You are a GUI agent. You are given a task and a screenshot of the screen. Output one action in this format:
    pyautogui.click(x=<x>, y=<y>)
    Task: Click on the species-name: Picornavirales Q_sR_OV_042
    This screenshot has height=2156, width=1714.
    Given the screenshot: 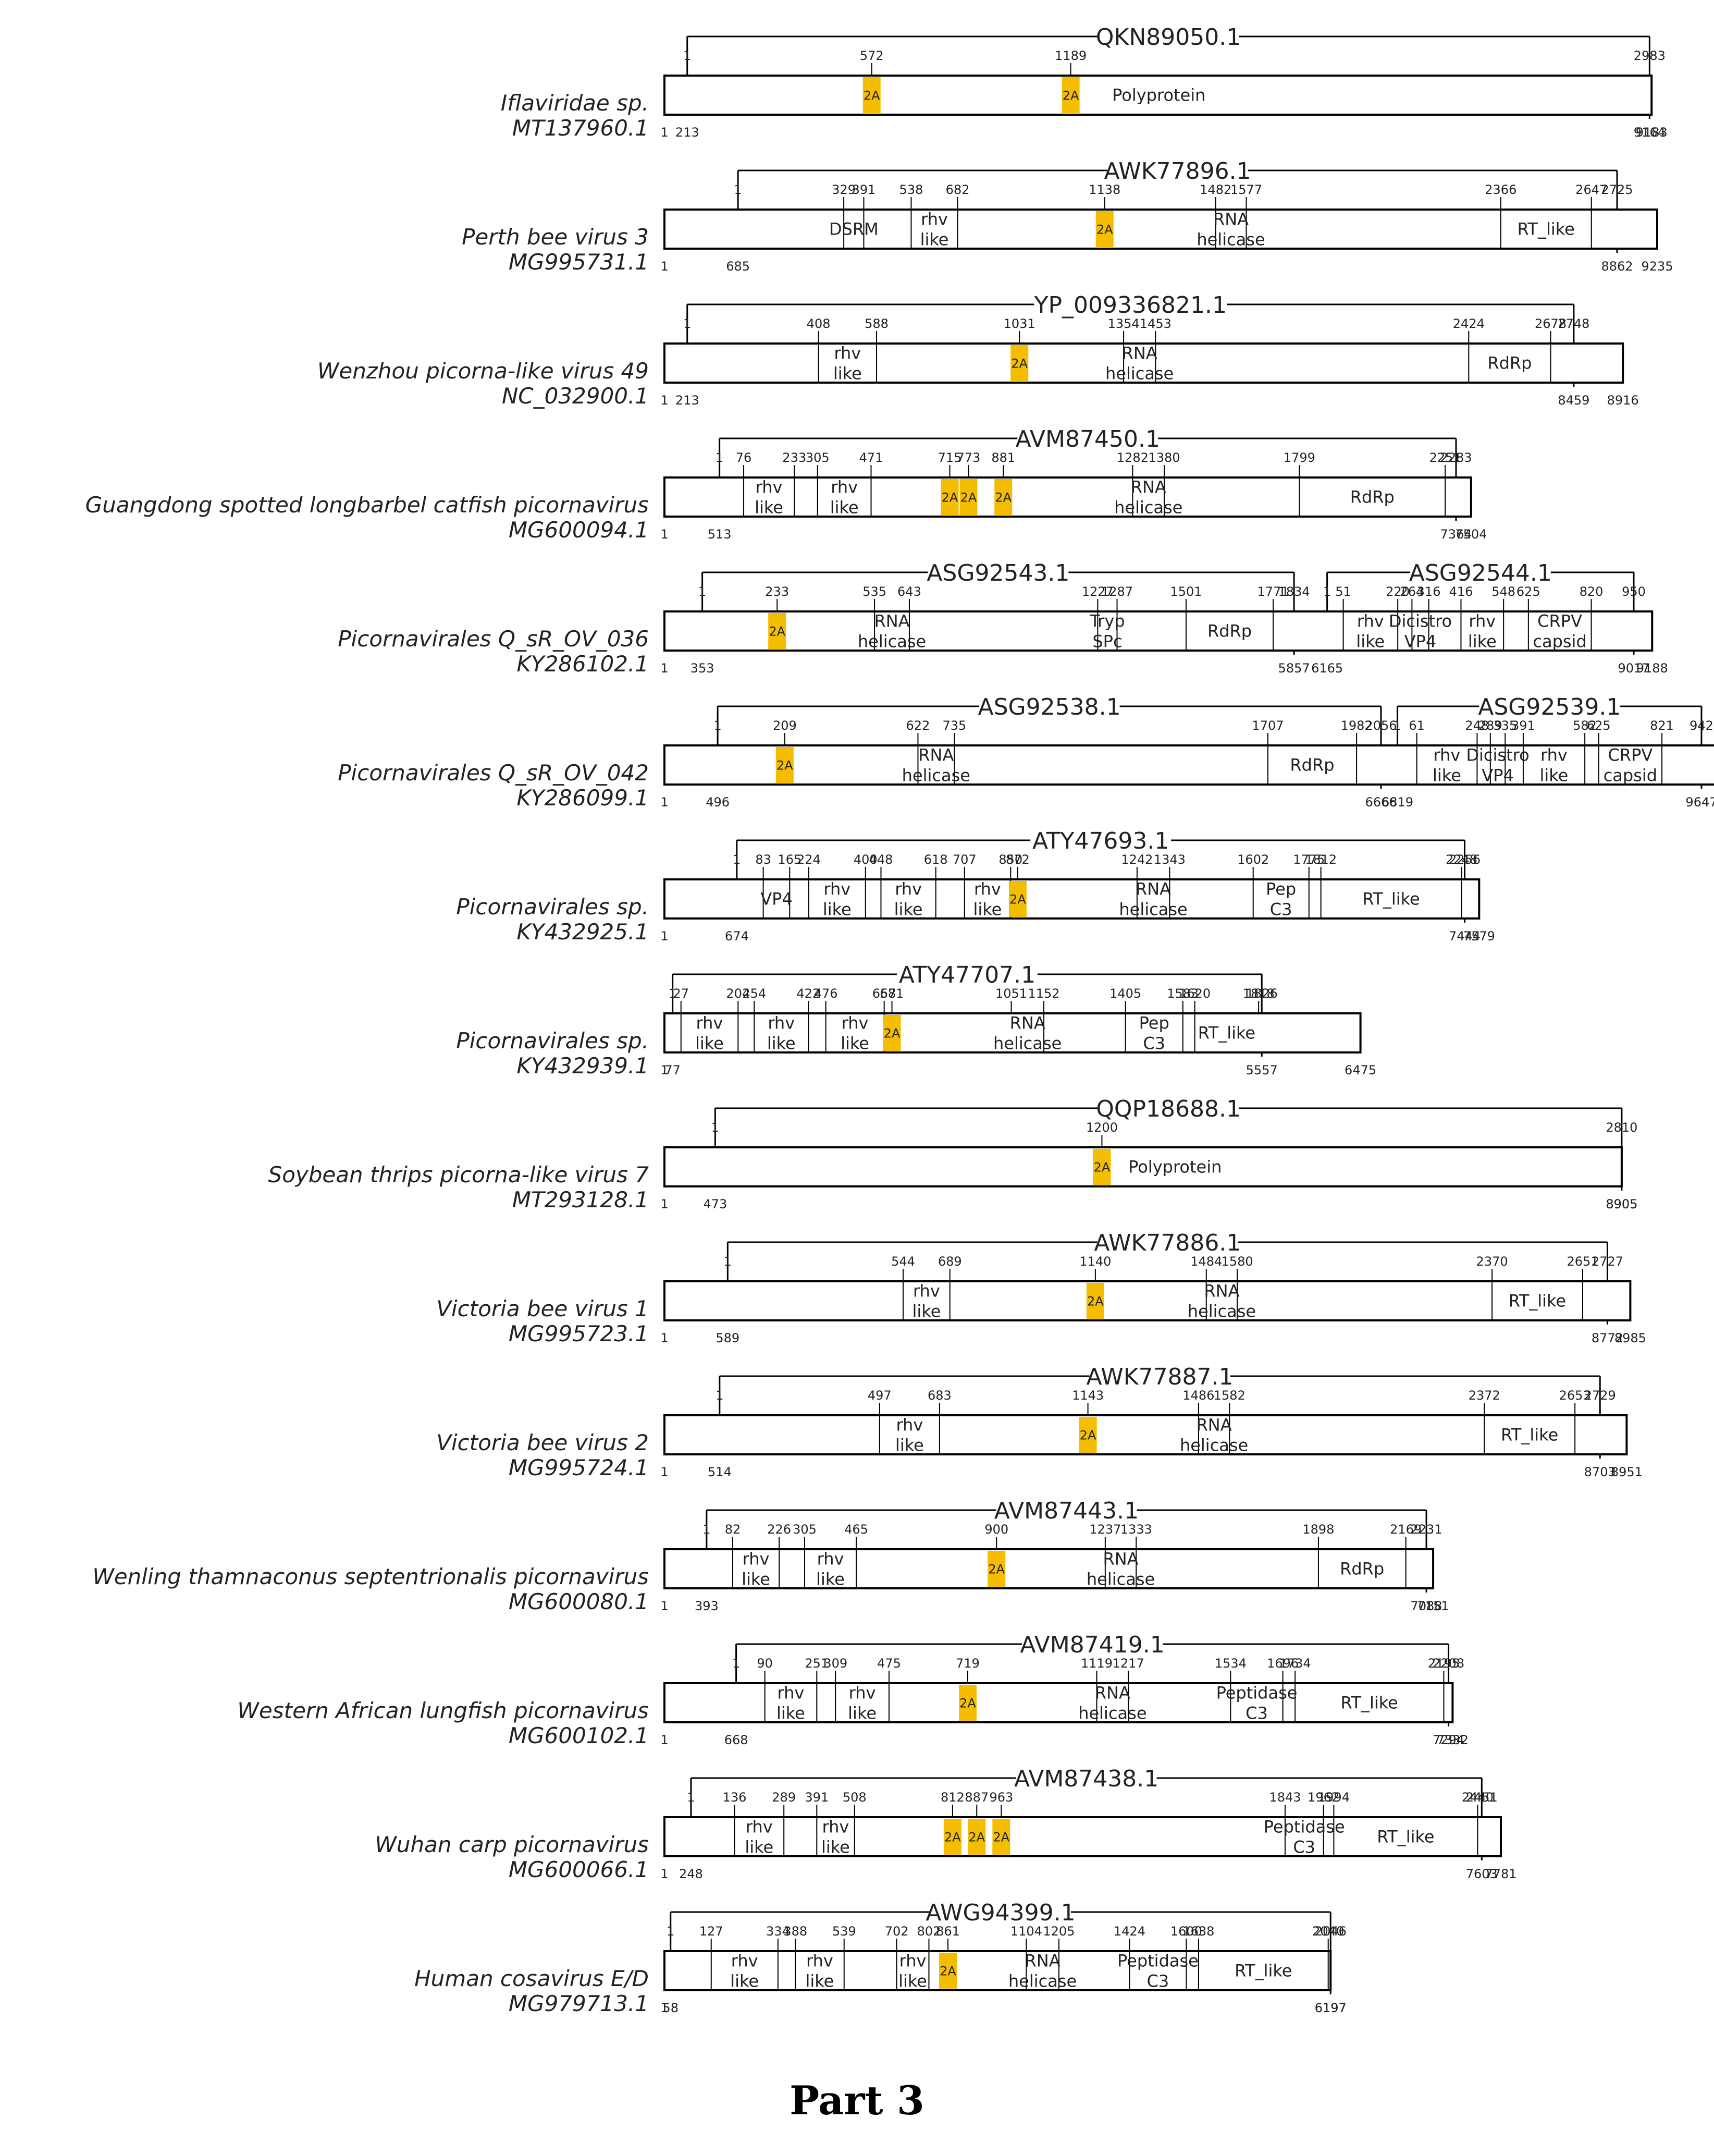 What is the action you would take?
    pyautogui.click(x=494, y=773)
    